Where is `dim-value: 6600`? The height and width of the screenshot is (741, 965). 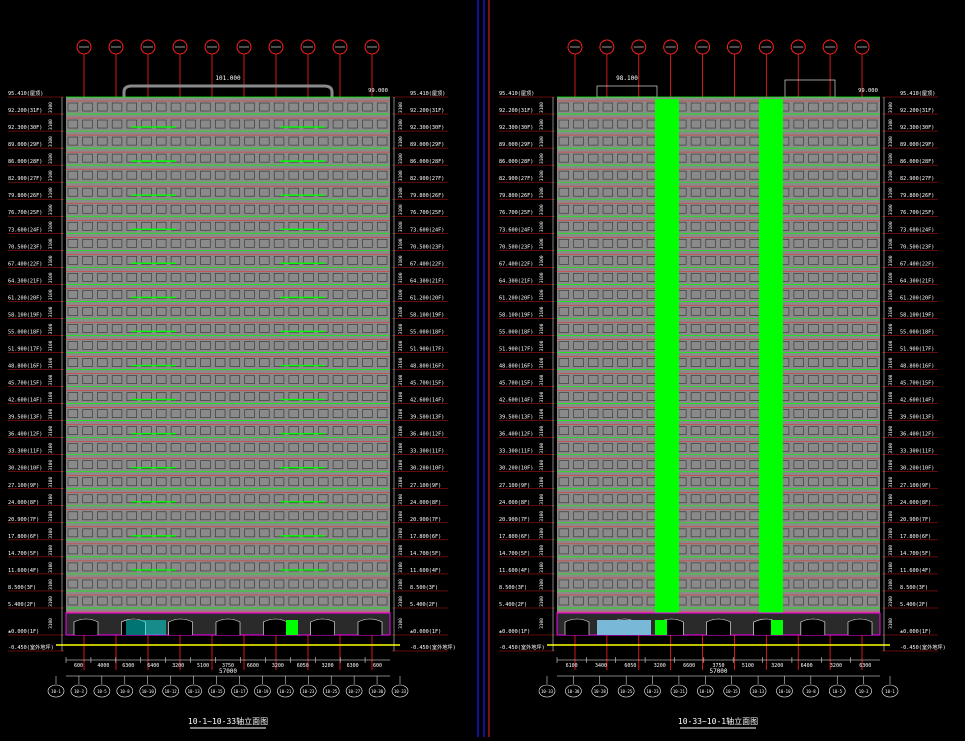
dim-value: 6600 is located at coordinates (253, 666).